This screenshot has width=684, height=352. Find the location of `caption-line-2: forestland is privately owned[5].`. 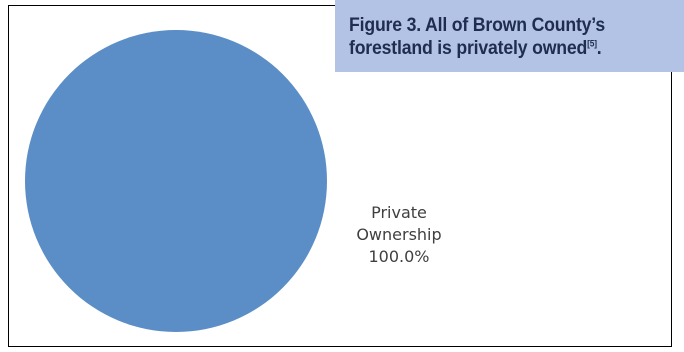

caption-line-2: forestland is privately owned[5]. is located at coordinates (500, 48).